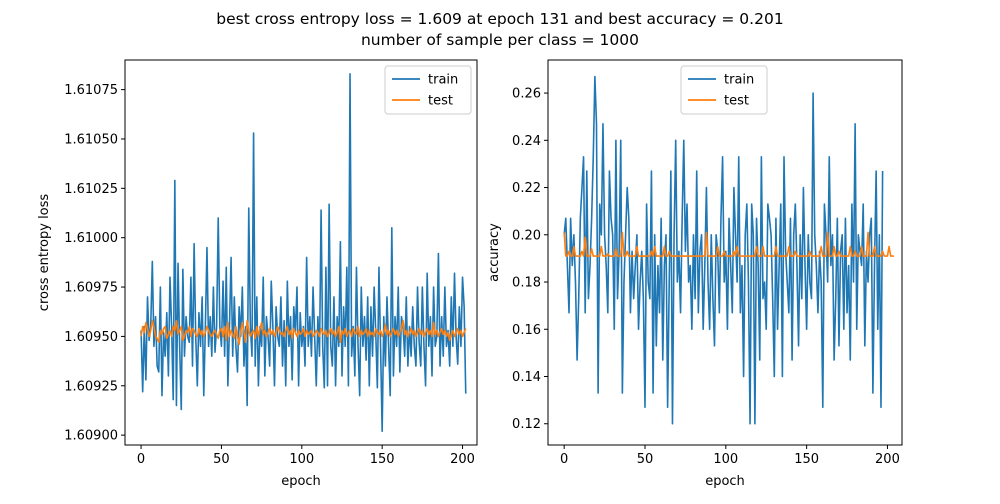 The width and height of the screenshot is (1000, 504). I want to click on y-axis-label: accuracy, so click(494, 252).